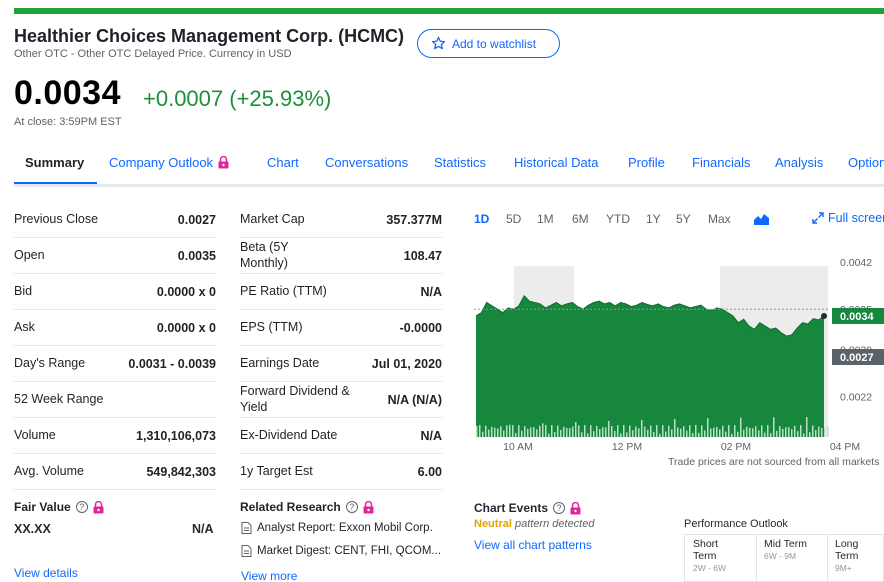 The width and height of the screenshot is (884, 582). What do you see at coordinates (533, 545) in the screenshot?
I see `view-all-chart-patterns-link: View all chart patterns` at bounding box center [533, 545].